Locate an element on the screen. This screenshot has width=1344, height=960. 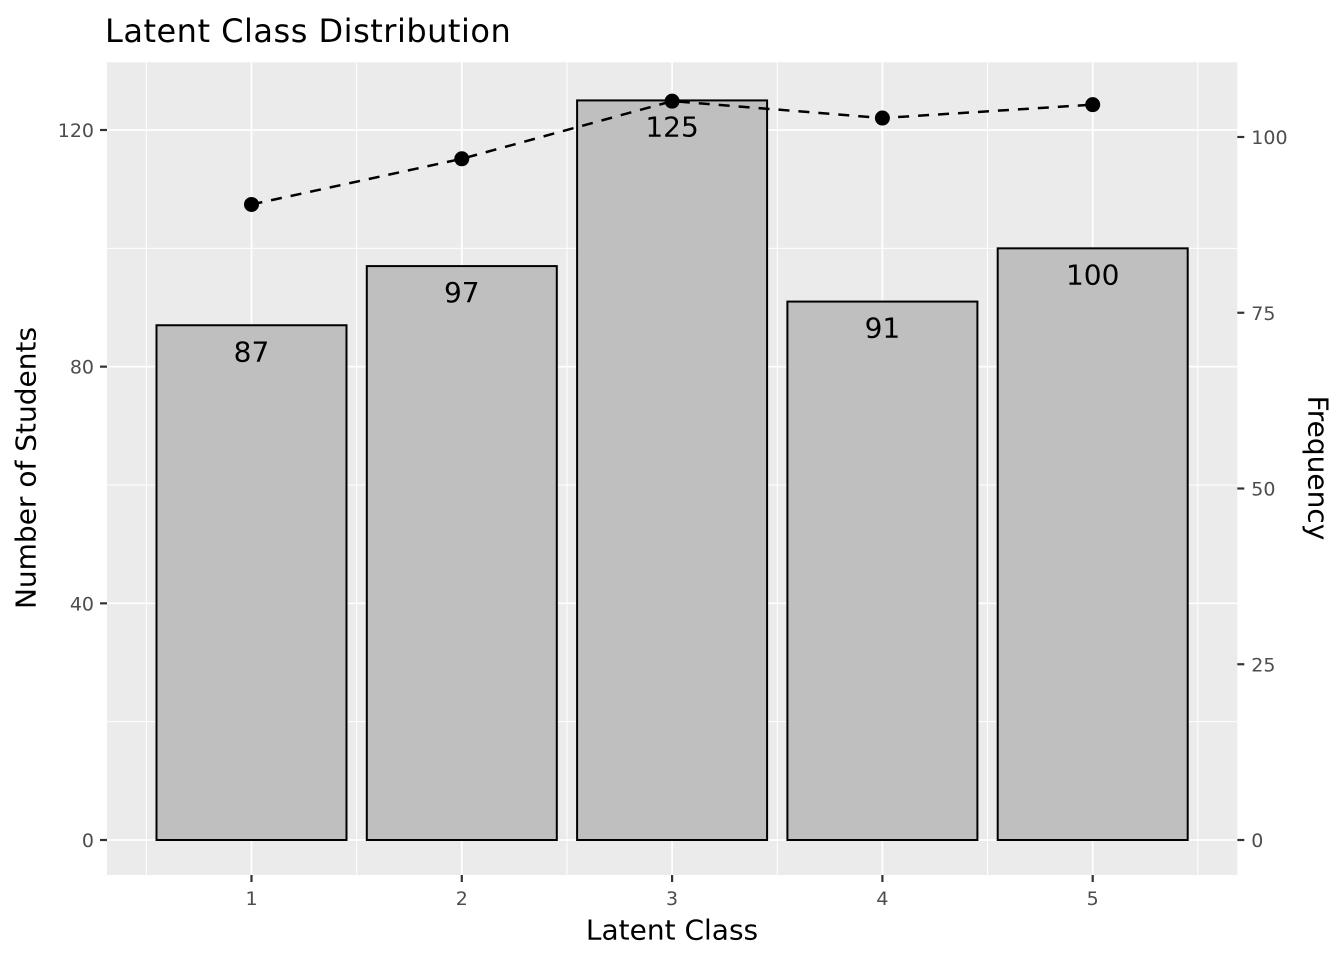
bar-value-label-4: 91 is located at coordinates (883, 328).